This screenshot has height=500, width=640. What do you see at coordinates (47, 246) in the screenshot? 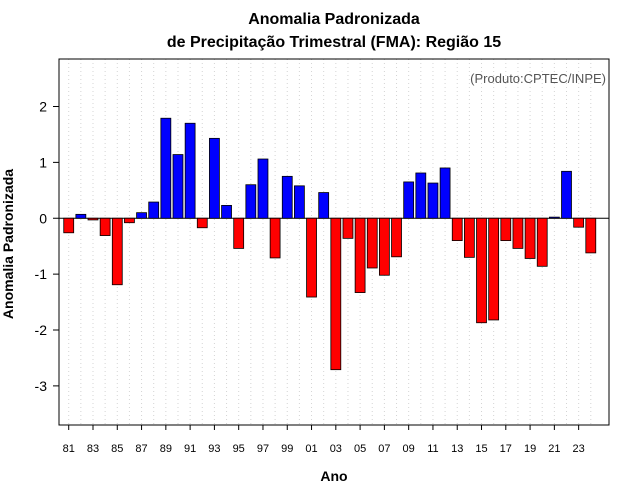
I see `y-axis: -3 -2 -1 0 1 2` at bounding box center [47, 246].